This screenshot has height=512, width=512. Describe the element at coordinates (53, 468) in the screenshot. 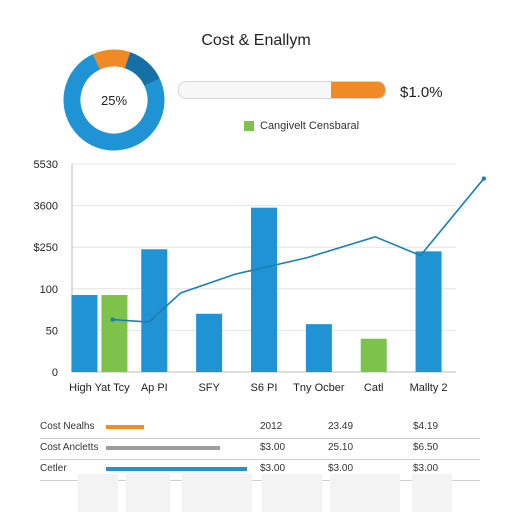

I see `row-label: Cetler` at that location.